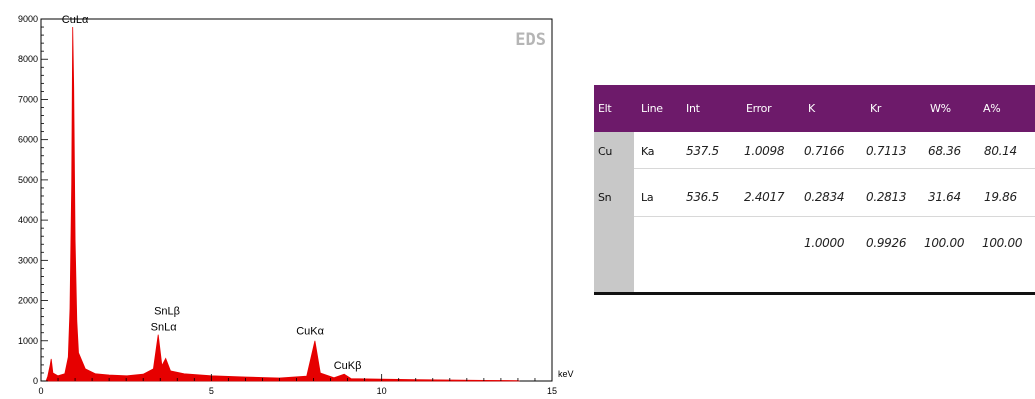  What do you see at coordinates (759, 108) in the screenshot?
I see `header-error: Error` at bounding box center [759, 108].